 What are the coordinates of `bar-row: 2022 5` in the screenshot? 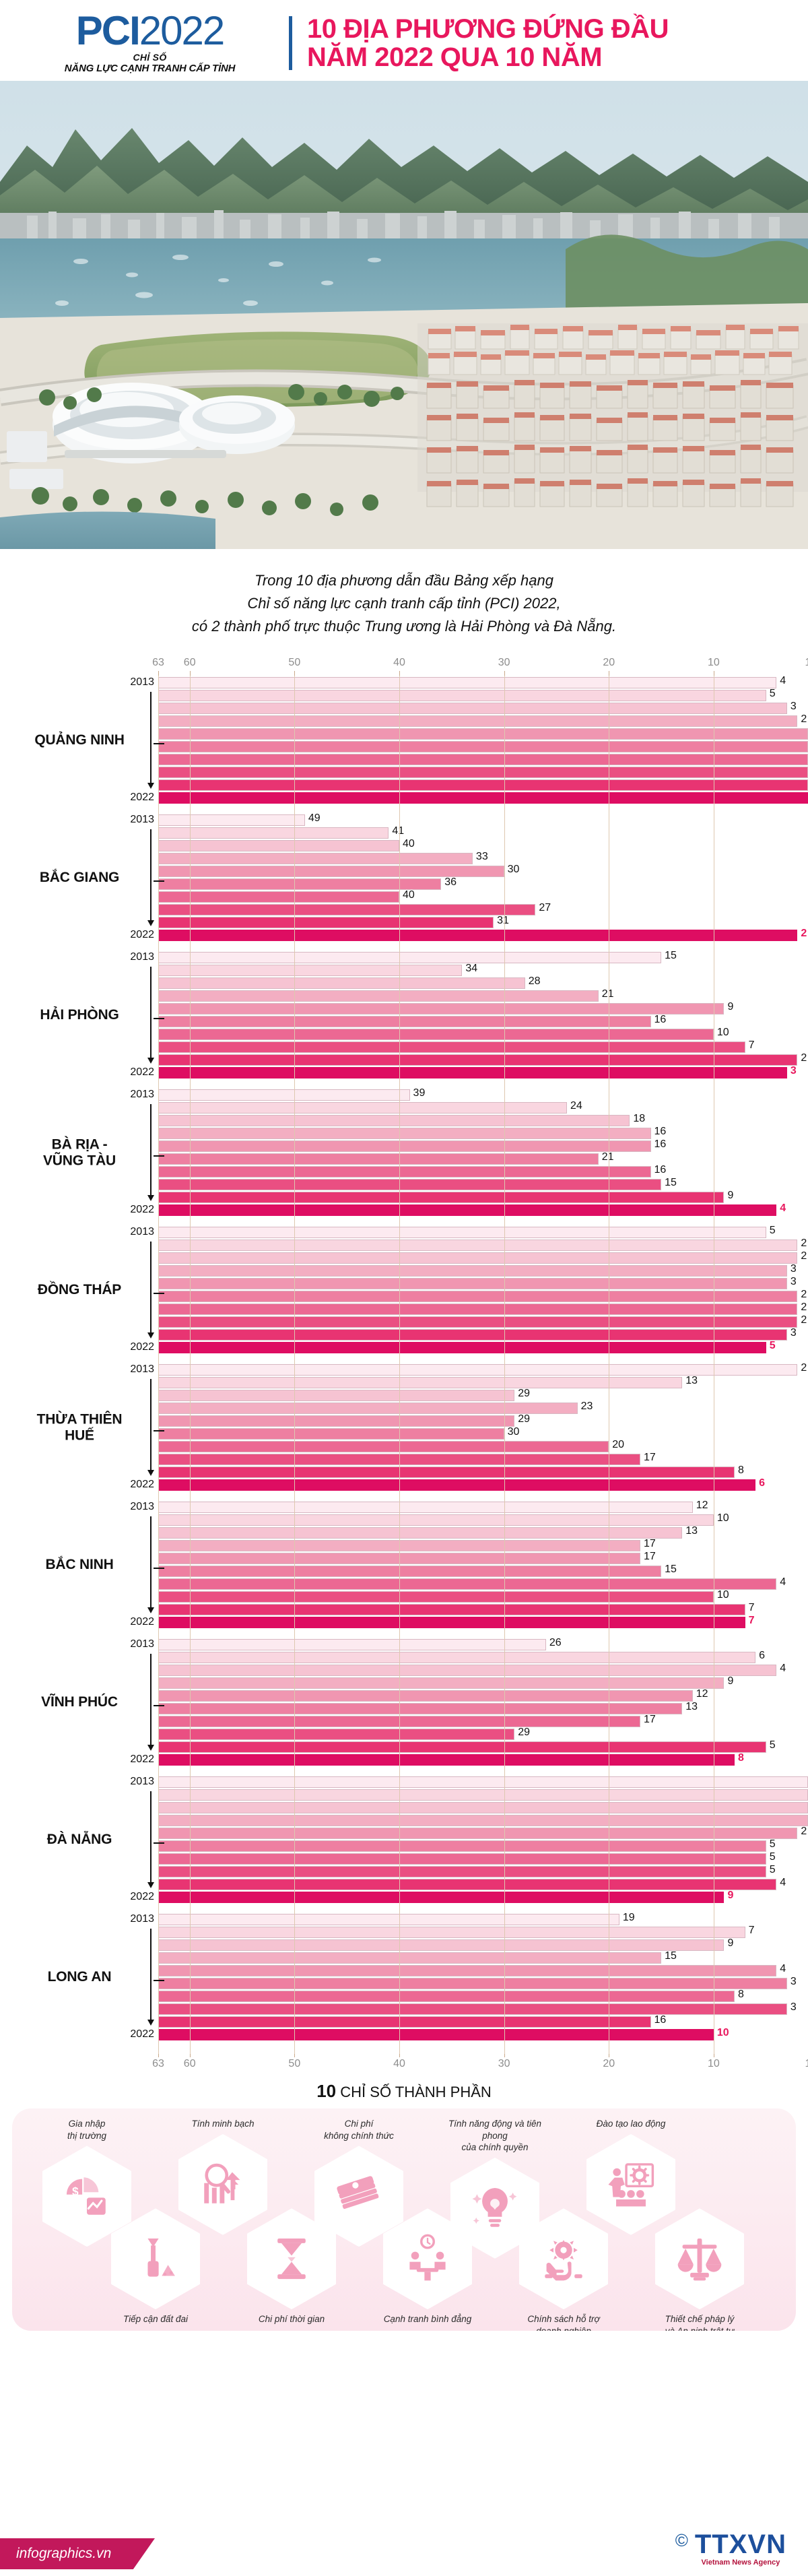 It's located at (469, 1347).